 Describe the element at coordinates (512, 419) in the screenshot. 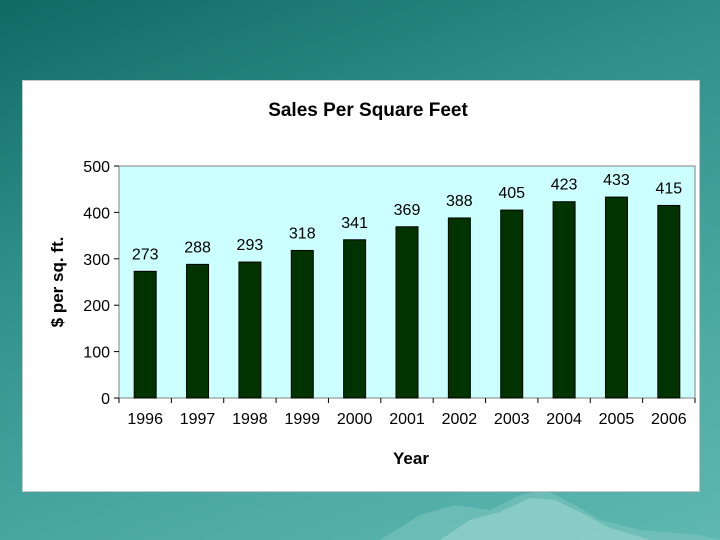

I see `x-tick-label-2003: 2003` at that location.